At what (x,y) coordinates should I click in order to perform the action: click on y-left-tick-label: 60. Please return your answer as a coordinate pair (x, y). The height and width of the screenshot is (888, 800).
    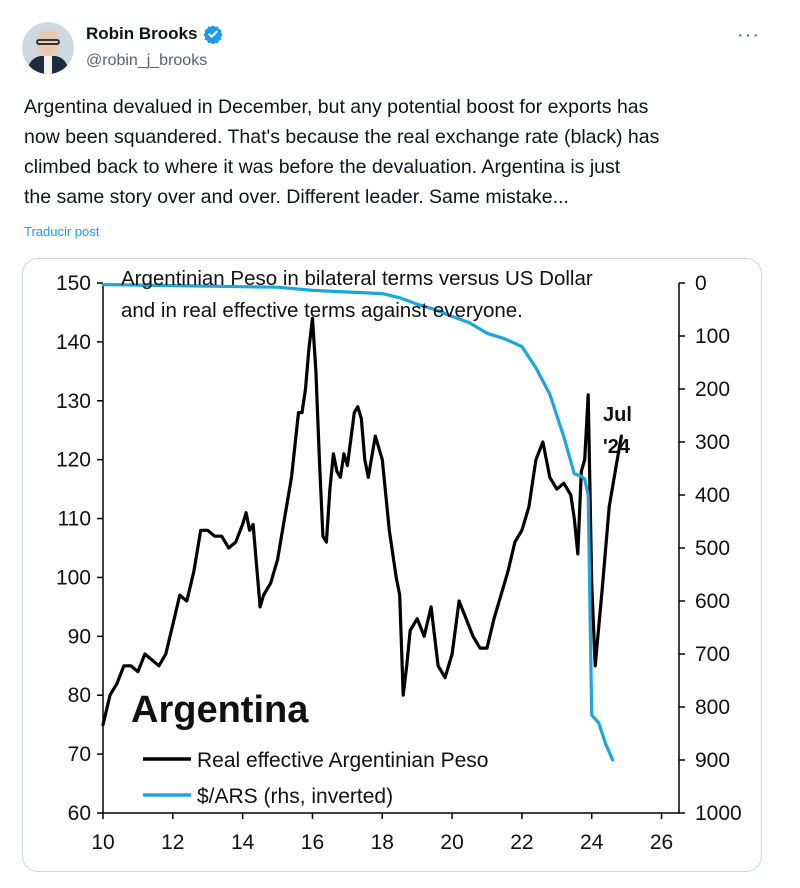
    Looking at the image, I should click on (79, 813).